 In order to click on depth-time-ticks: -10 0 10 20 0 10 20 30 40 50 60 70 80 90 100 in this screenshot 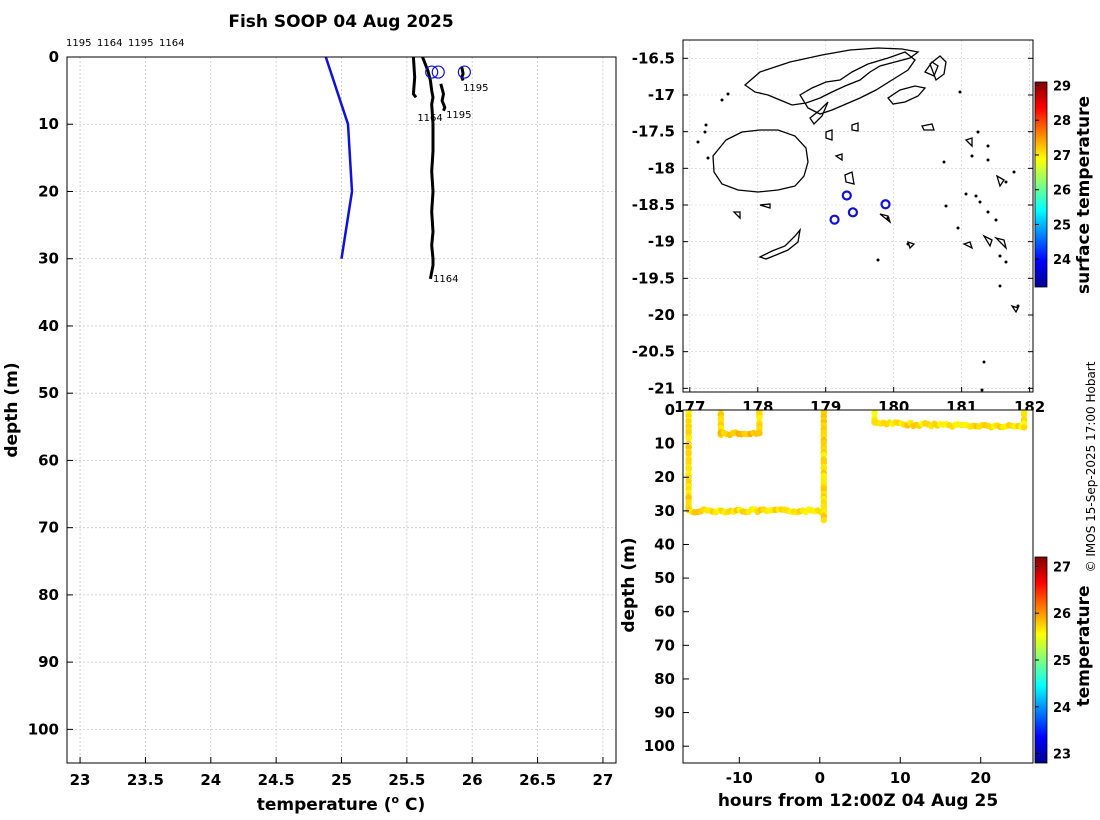, I will do `click(817, 594)`.